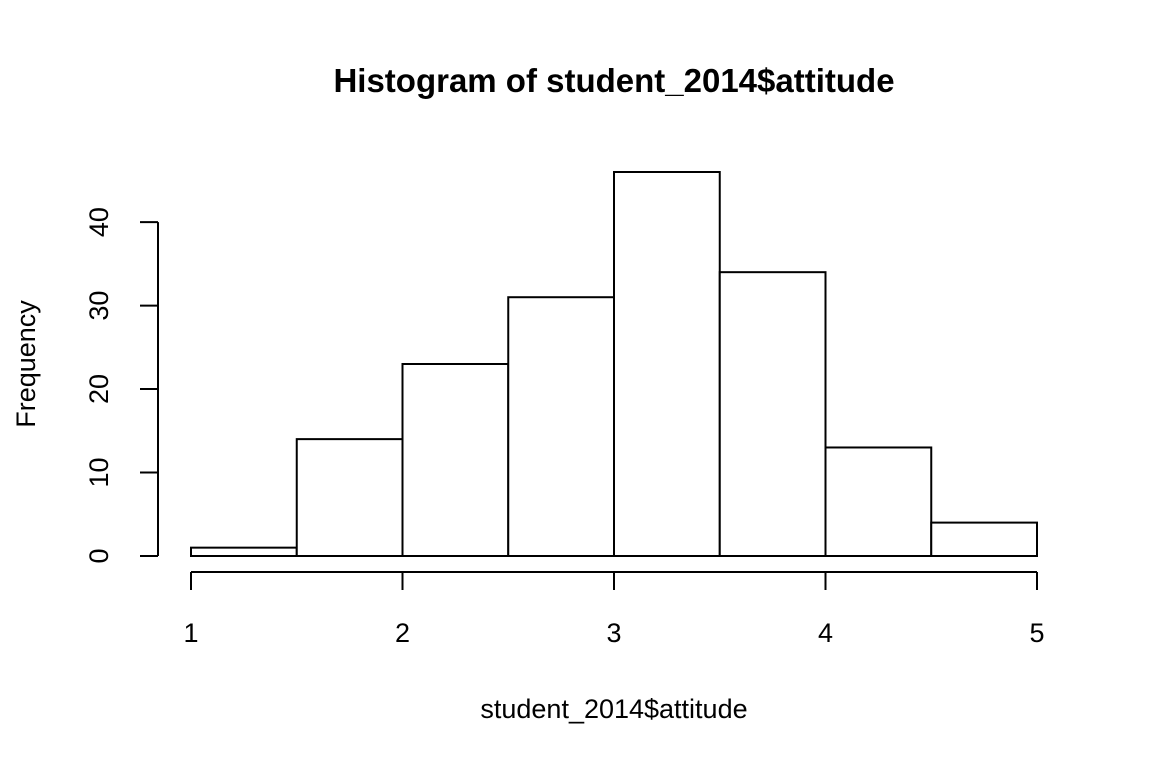 This screenshot has height=768, width=1152. What do you see at coordinates (99, 222) in the screenshot?
I see `y-tick-label: 40` at bounding box center [99, 222].